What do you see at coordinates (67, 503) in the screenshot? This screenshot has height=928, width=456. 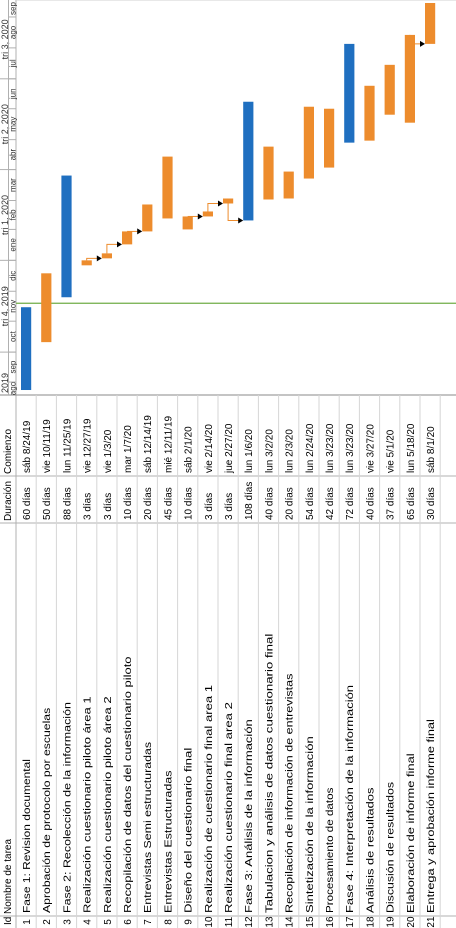 I see `task-duration: 88 días` at bounding box center [67, 503].